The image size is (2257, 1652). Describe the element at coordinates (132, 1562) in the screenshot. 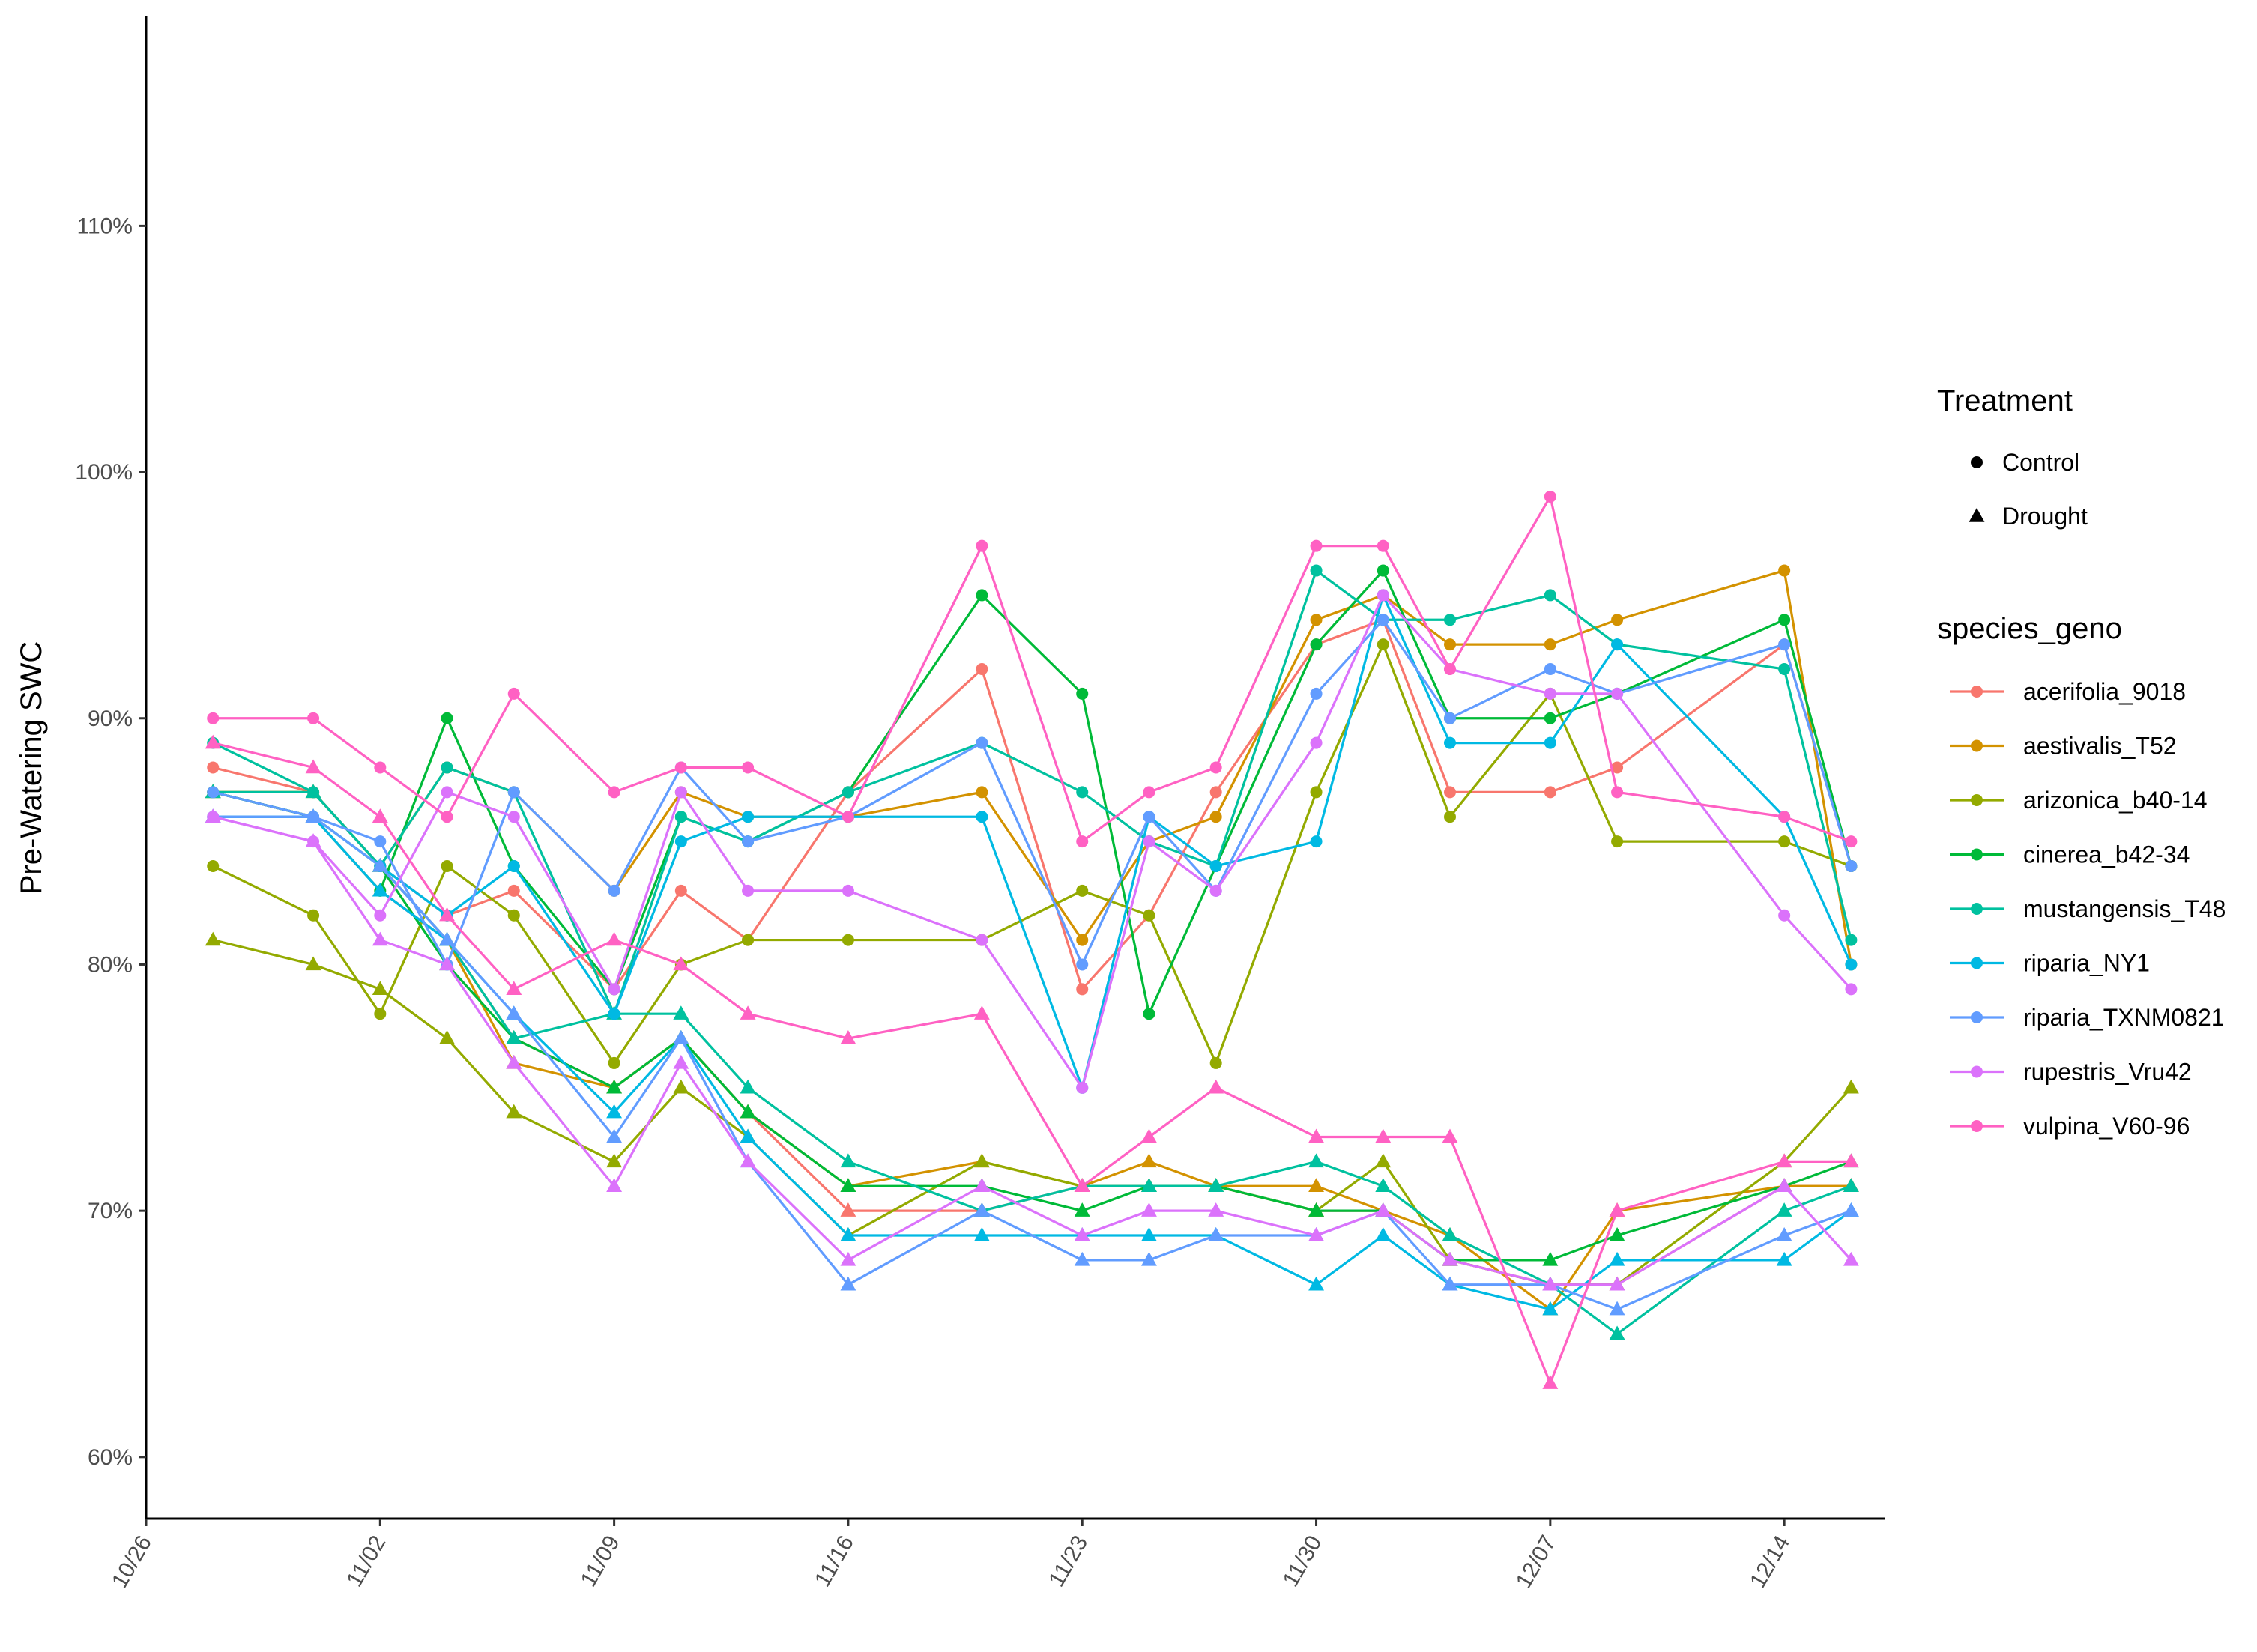

I see `x-tick-label: 10/26` at that location.